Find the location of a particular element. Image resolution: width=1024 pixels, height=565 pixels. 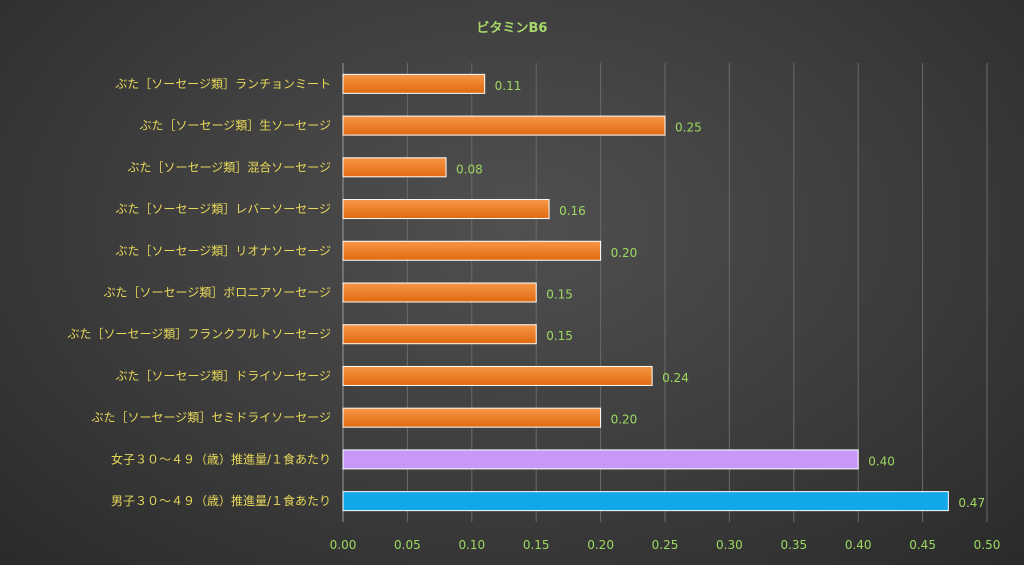

category-label: ぶた［ソーセージ類］ボロニアソーセージ is located at coordinates (217, 293).